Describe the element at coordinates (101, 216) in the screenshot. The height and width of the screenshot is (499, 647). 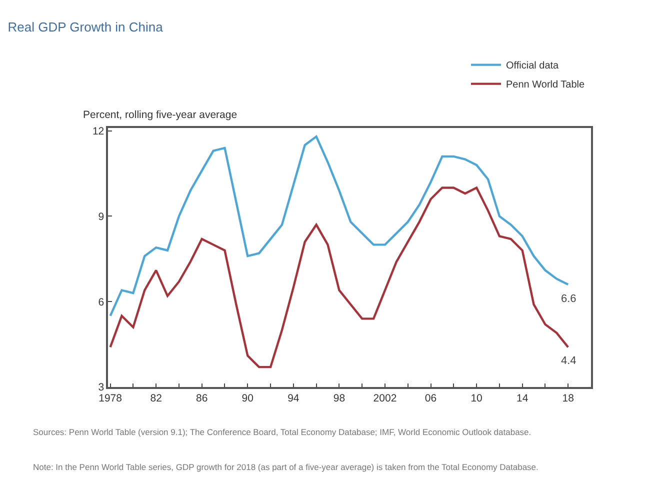
I see `y-tick-label: 9` at that location.